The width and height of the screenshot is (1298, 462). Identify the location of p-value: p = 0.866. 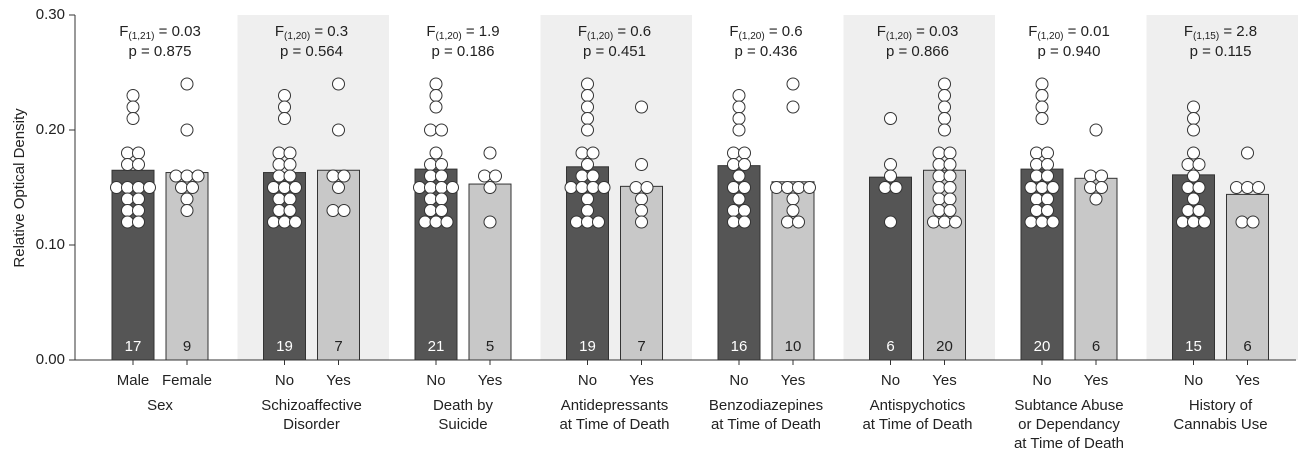
(917, 51).